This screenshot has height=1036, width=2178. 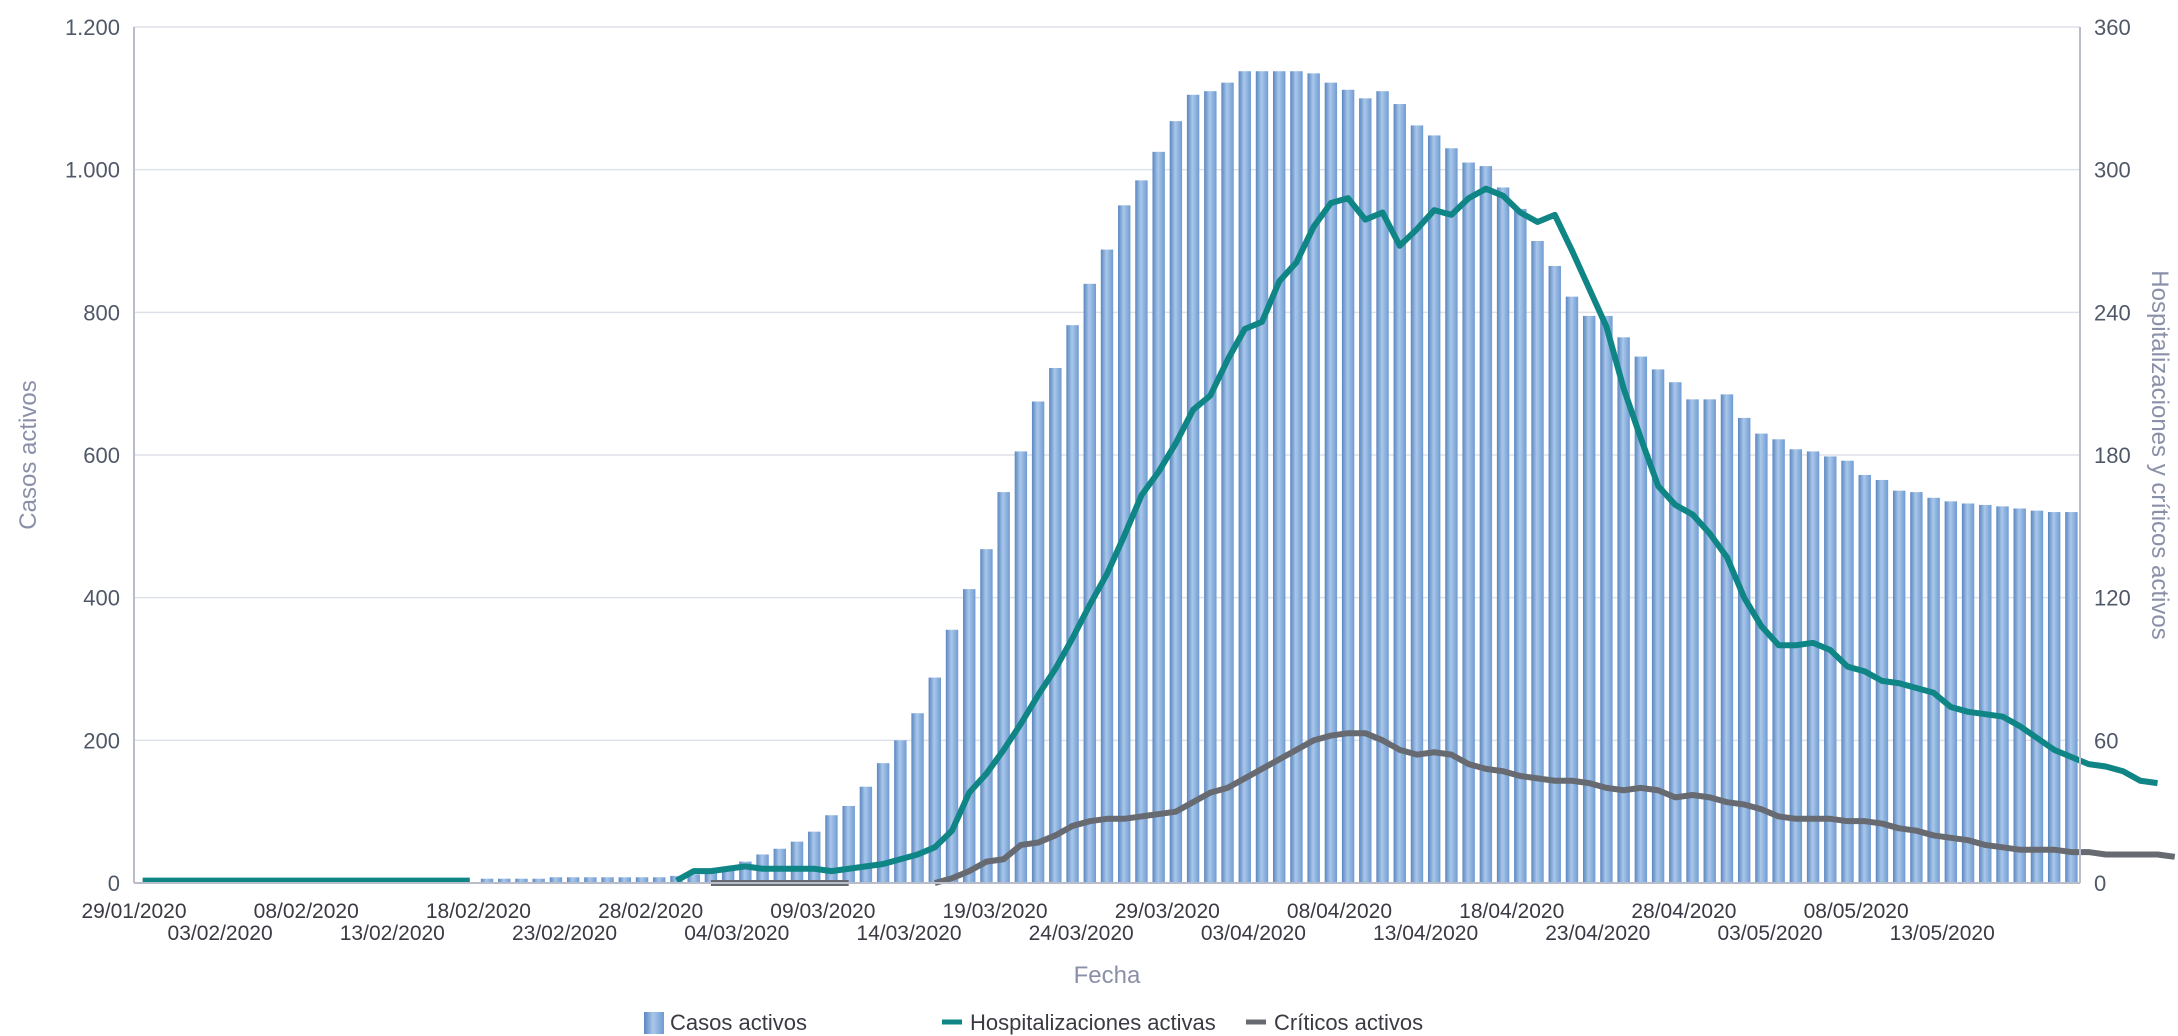 What do you see at coordinates (2159, 454) in the screenshot?
I see `y2-axis-title: Hospitalizaciones y críticos activos` at bounding box center [2159, 454].